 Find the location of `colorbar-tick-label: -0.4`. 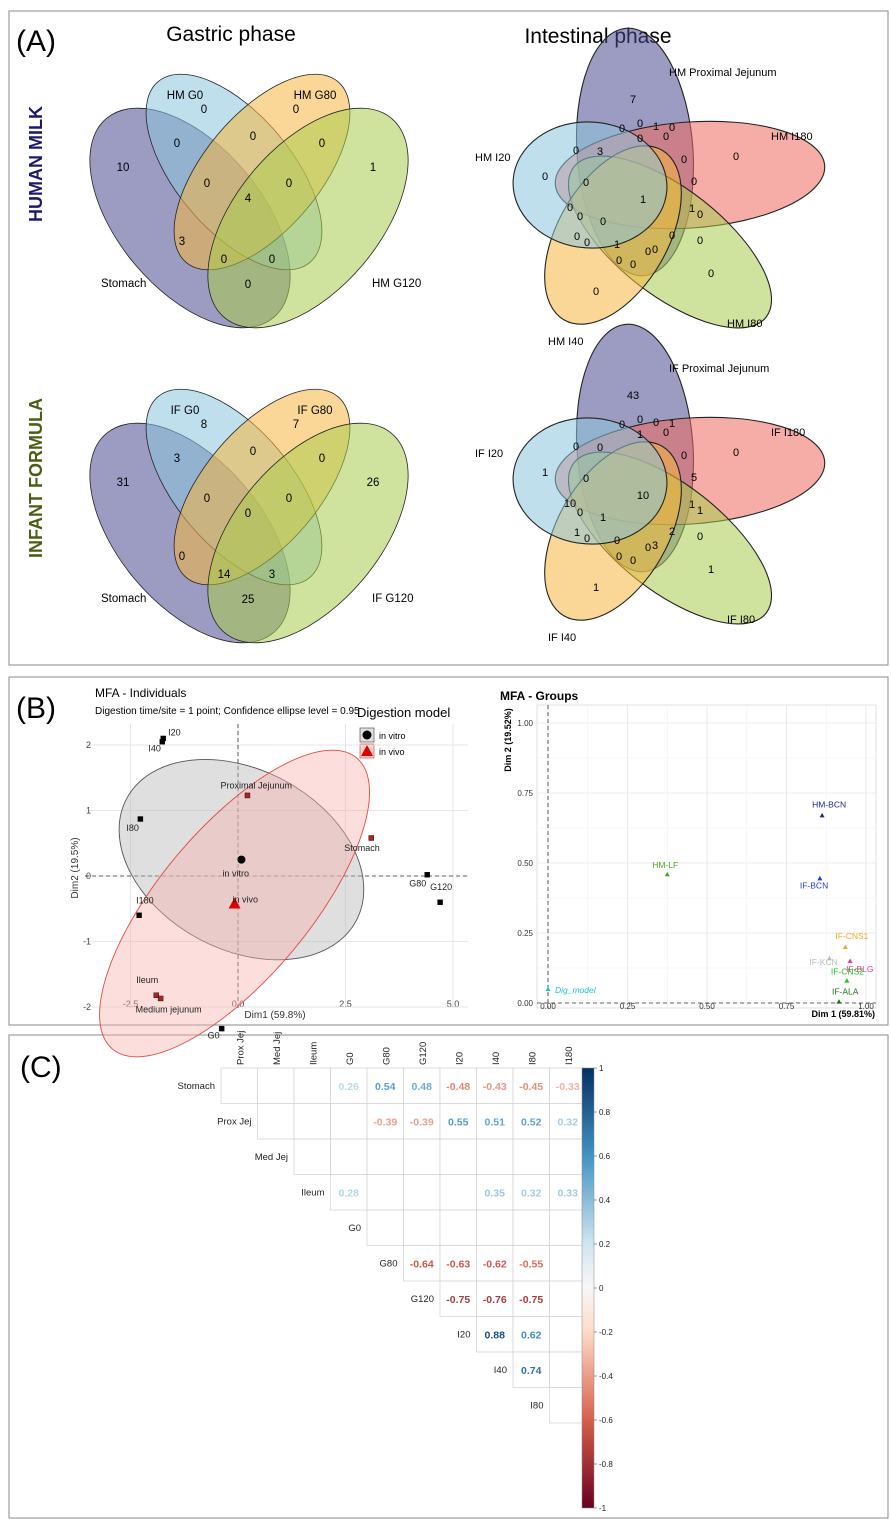

colorbar-tick-label: -0.4 is located at coordinates (606, 1376).